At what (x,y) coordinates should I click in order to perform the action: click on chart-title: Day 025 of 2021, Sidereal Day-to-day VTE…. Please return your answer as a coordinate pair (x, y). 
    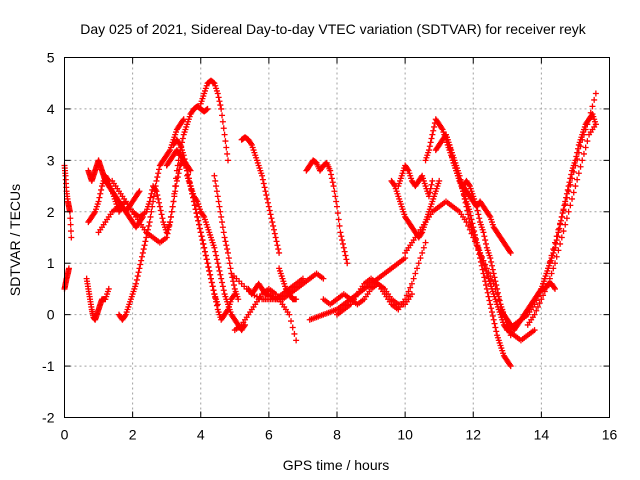
    Looking at the image, I should click on (333, 29).